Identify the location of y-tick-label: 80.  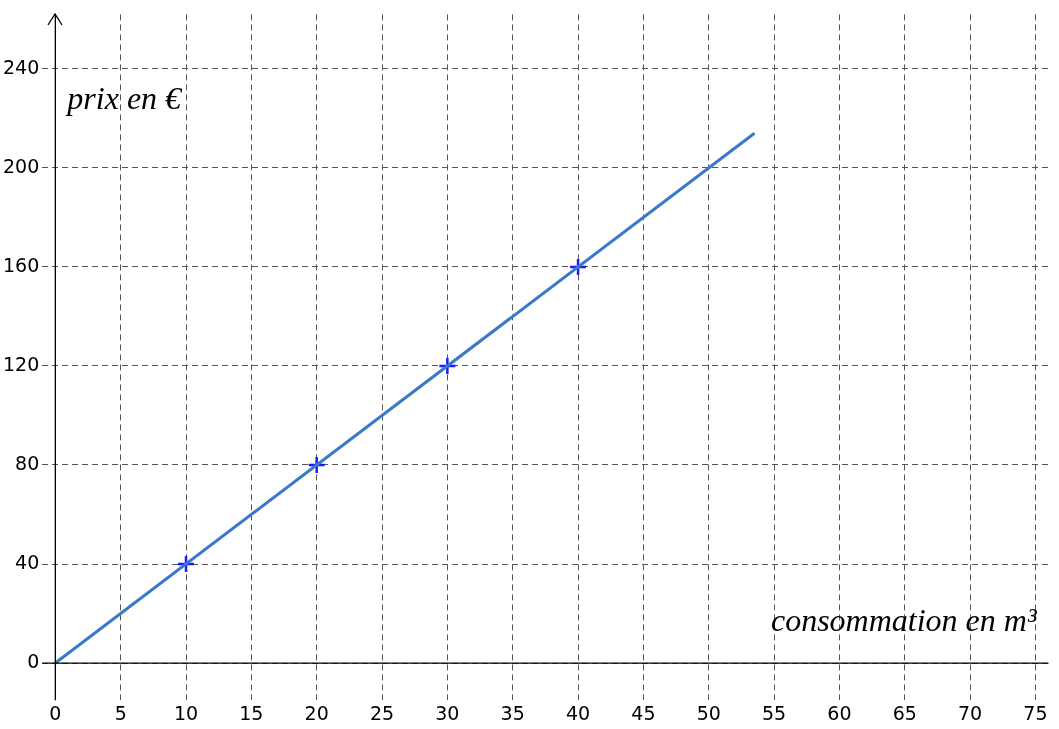
(27, 462).